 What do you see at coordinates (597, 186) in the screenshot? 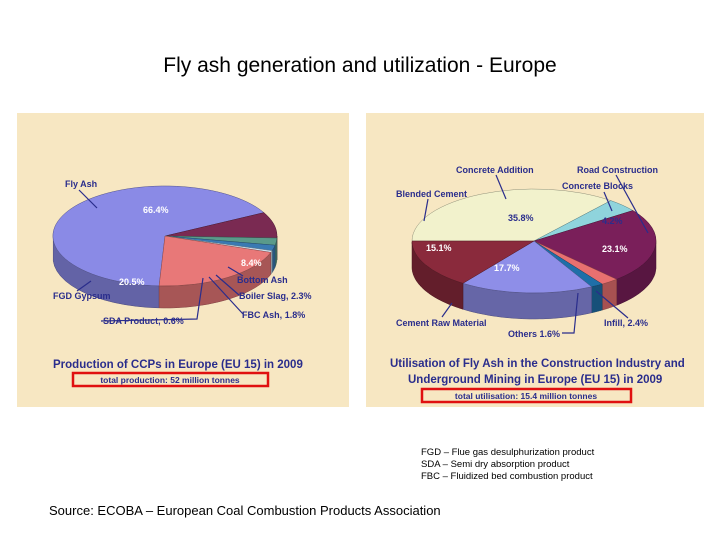
I see `label-concrete-blocks: Concrete Blocks` at bounding box center [597, 186].